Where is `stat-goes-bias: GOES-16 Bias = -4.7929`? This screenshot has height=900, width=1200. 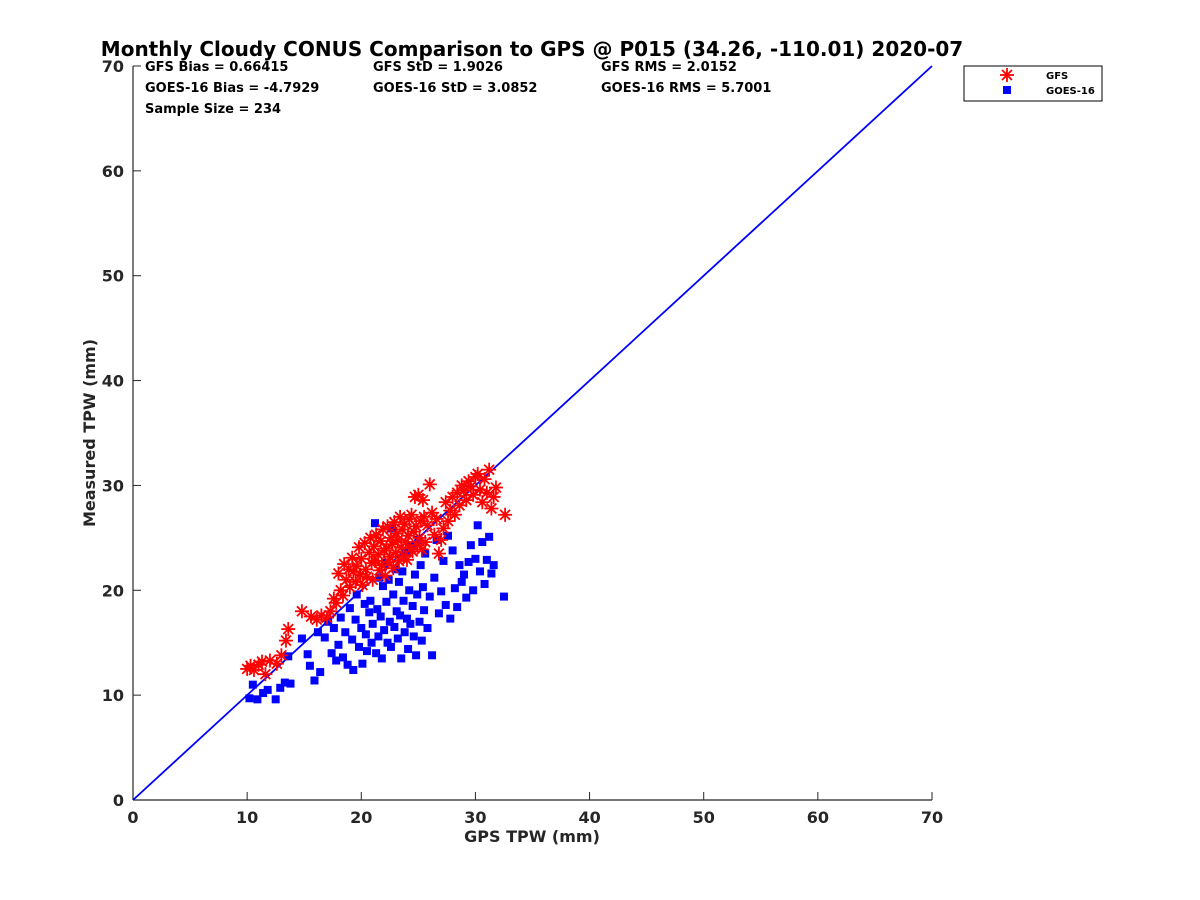 stat-goes-bias: GOES-16 Bias = -4.7929 is located at coordinates (232, 88).